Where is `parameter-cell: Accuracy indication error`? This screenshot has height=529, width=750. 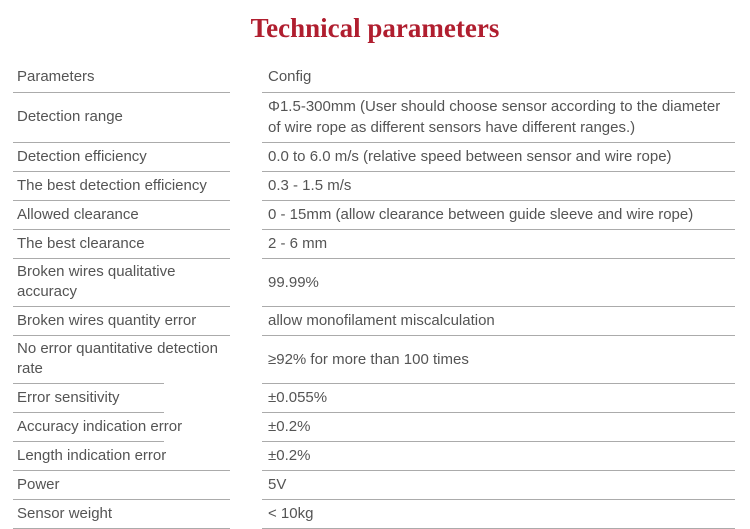
parameter-cell: Accuracy indication error is located at coordinates (121, 427).